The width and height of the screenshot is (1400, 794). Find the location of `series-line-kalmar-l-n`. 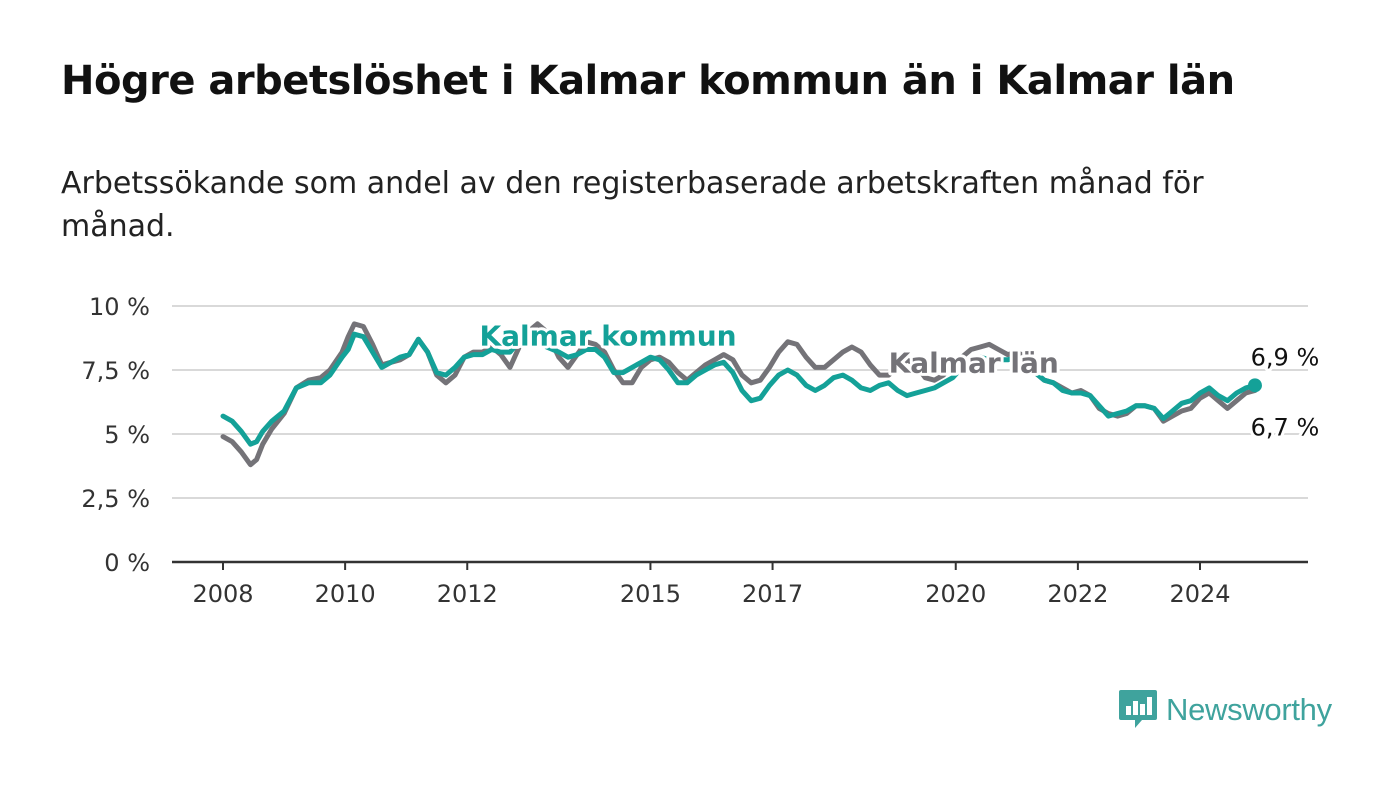

series-line-kalmar-l-n is located at coordinates (739, 394).